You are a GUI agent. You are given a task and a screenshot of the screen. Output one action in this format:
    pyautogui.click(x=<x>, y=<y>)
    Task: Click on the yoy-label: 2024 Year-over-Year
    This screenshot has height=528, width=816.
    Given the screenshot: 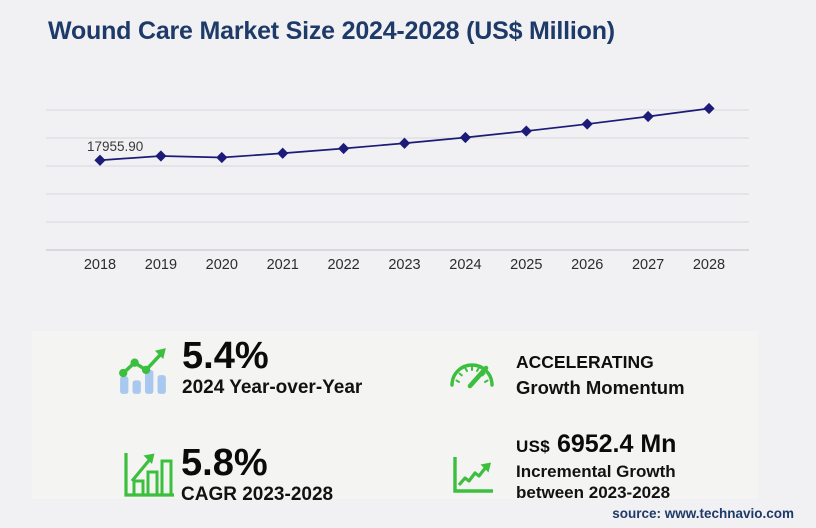 What is the action you would take?
    pyautogui.click(x=272, y=387)
    